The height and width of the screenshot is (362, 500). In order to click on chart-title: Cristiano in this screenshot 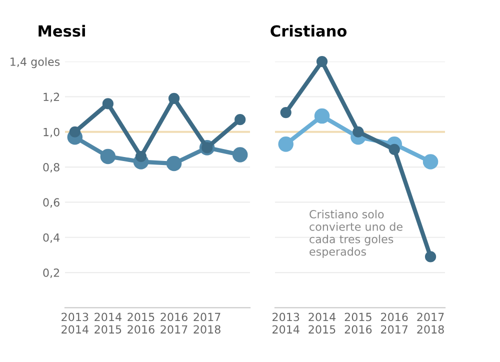, I will do `click(308, 30)`.